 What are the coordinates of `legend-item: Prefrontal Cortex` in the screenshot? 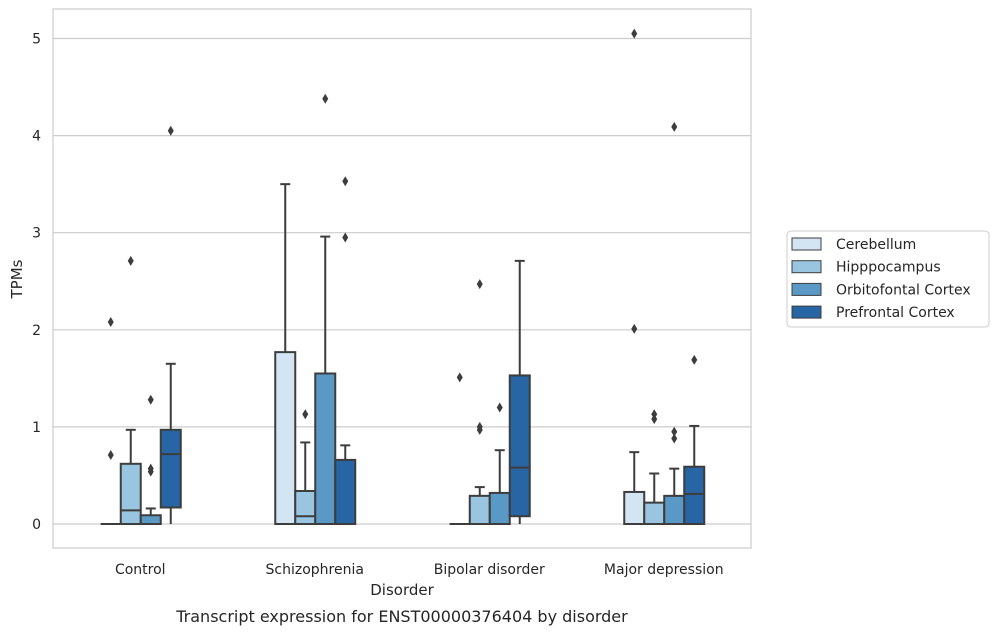 It's located at (873, 313).